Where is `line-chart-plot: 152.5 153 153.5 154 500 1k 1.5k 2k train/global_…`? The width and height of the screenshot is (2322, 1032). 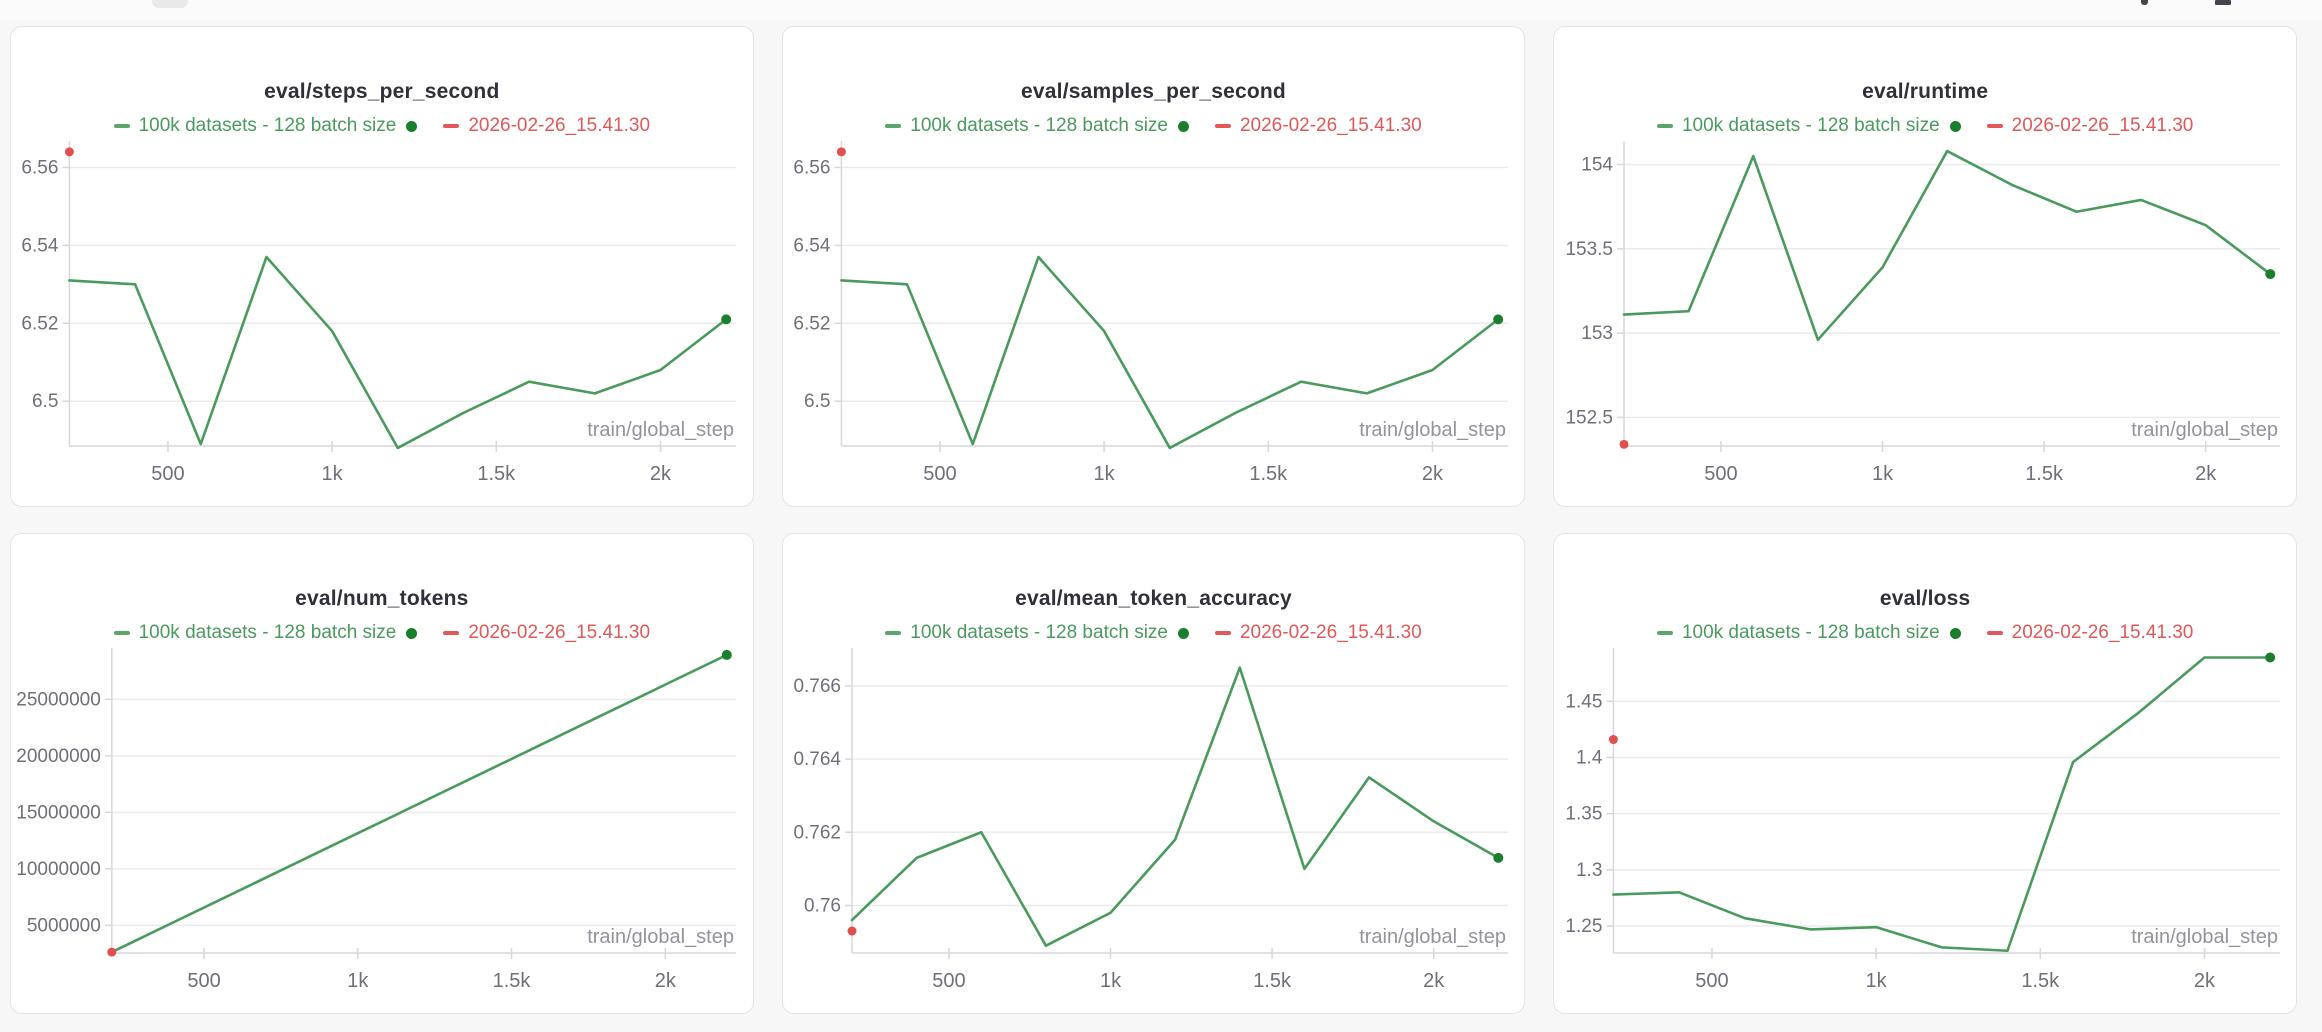
line-chart-plot: 152.5 153 153.5 154 500 1k 1.5k 2k train/global_… is located at coordinates (1925, 323).